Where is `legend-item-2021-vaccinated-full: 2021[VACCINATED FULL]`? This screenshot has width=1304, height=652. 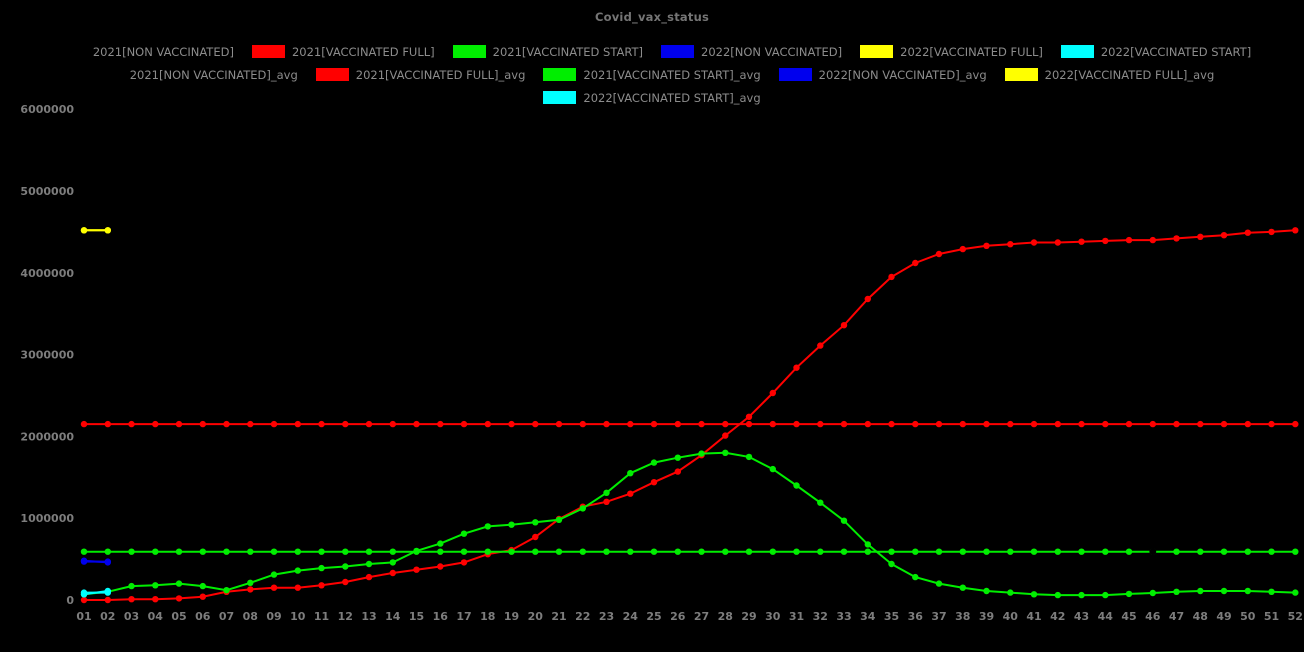
legend-item-2021-vaccinated-full: 2021[VACCINATED FULL] is located at coordinates (343, 52).